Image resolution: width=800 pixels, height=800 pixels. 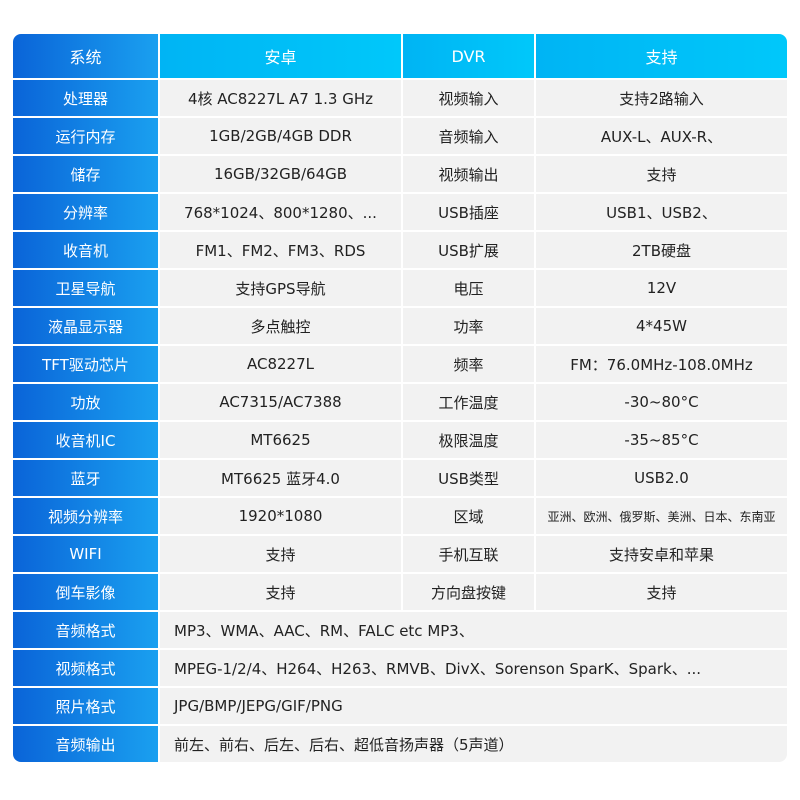 I want to click on spec-label: 视频分辨率, so click(x=85, y=516).